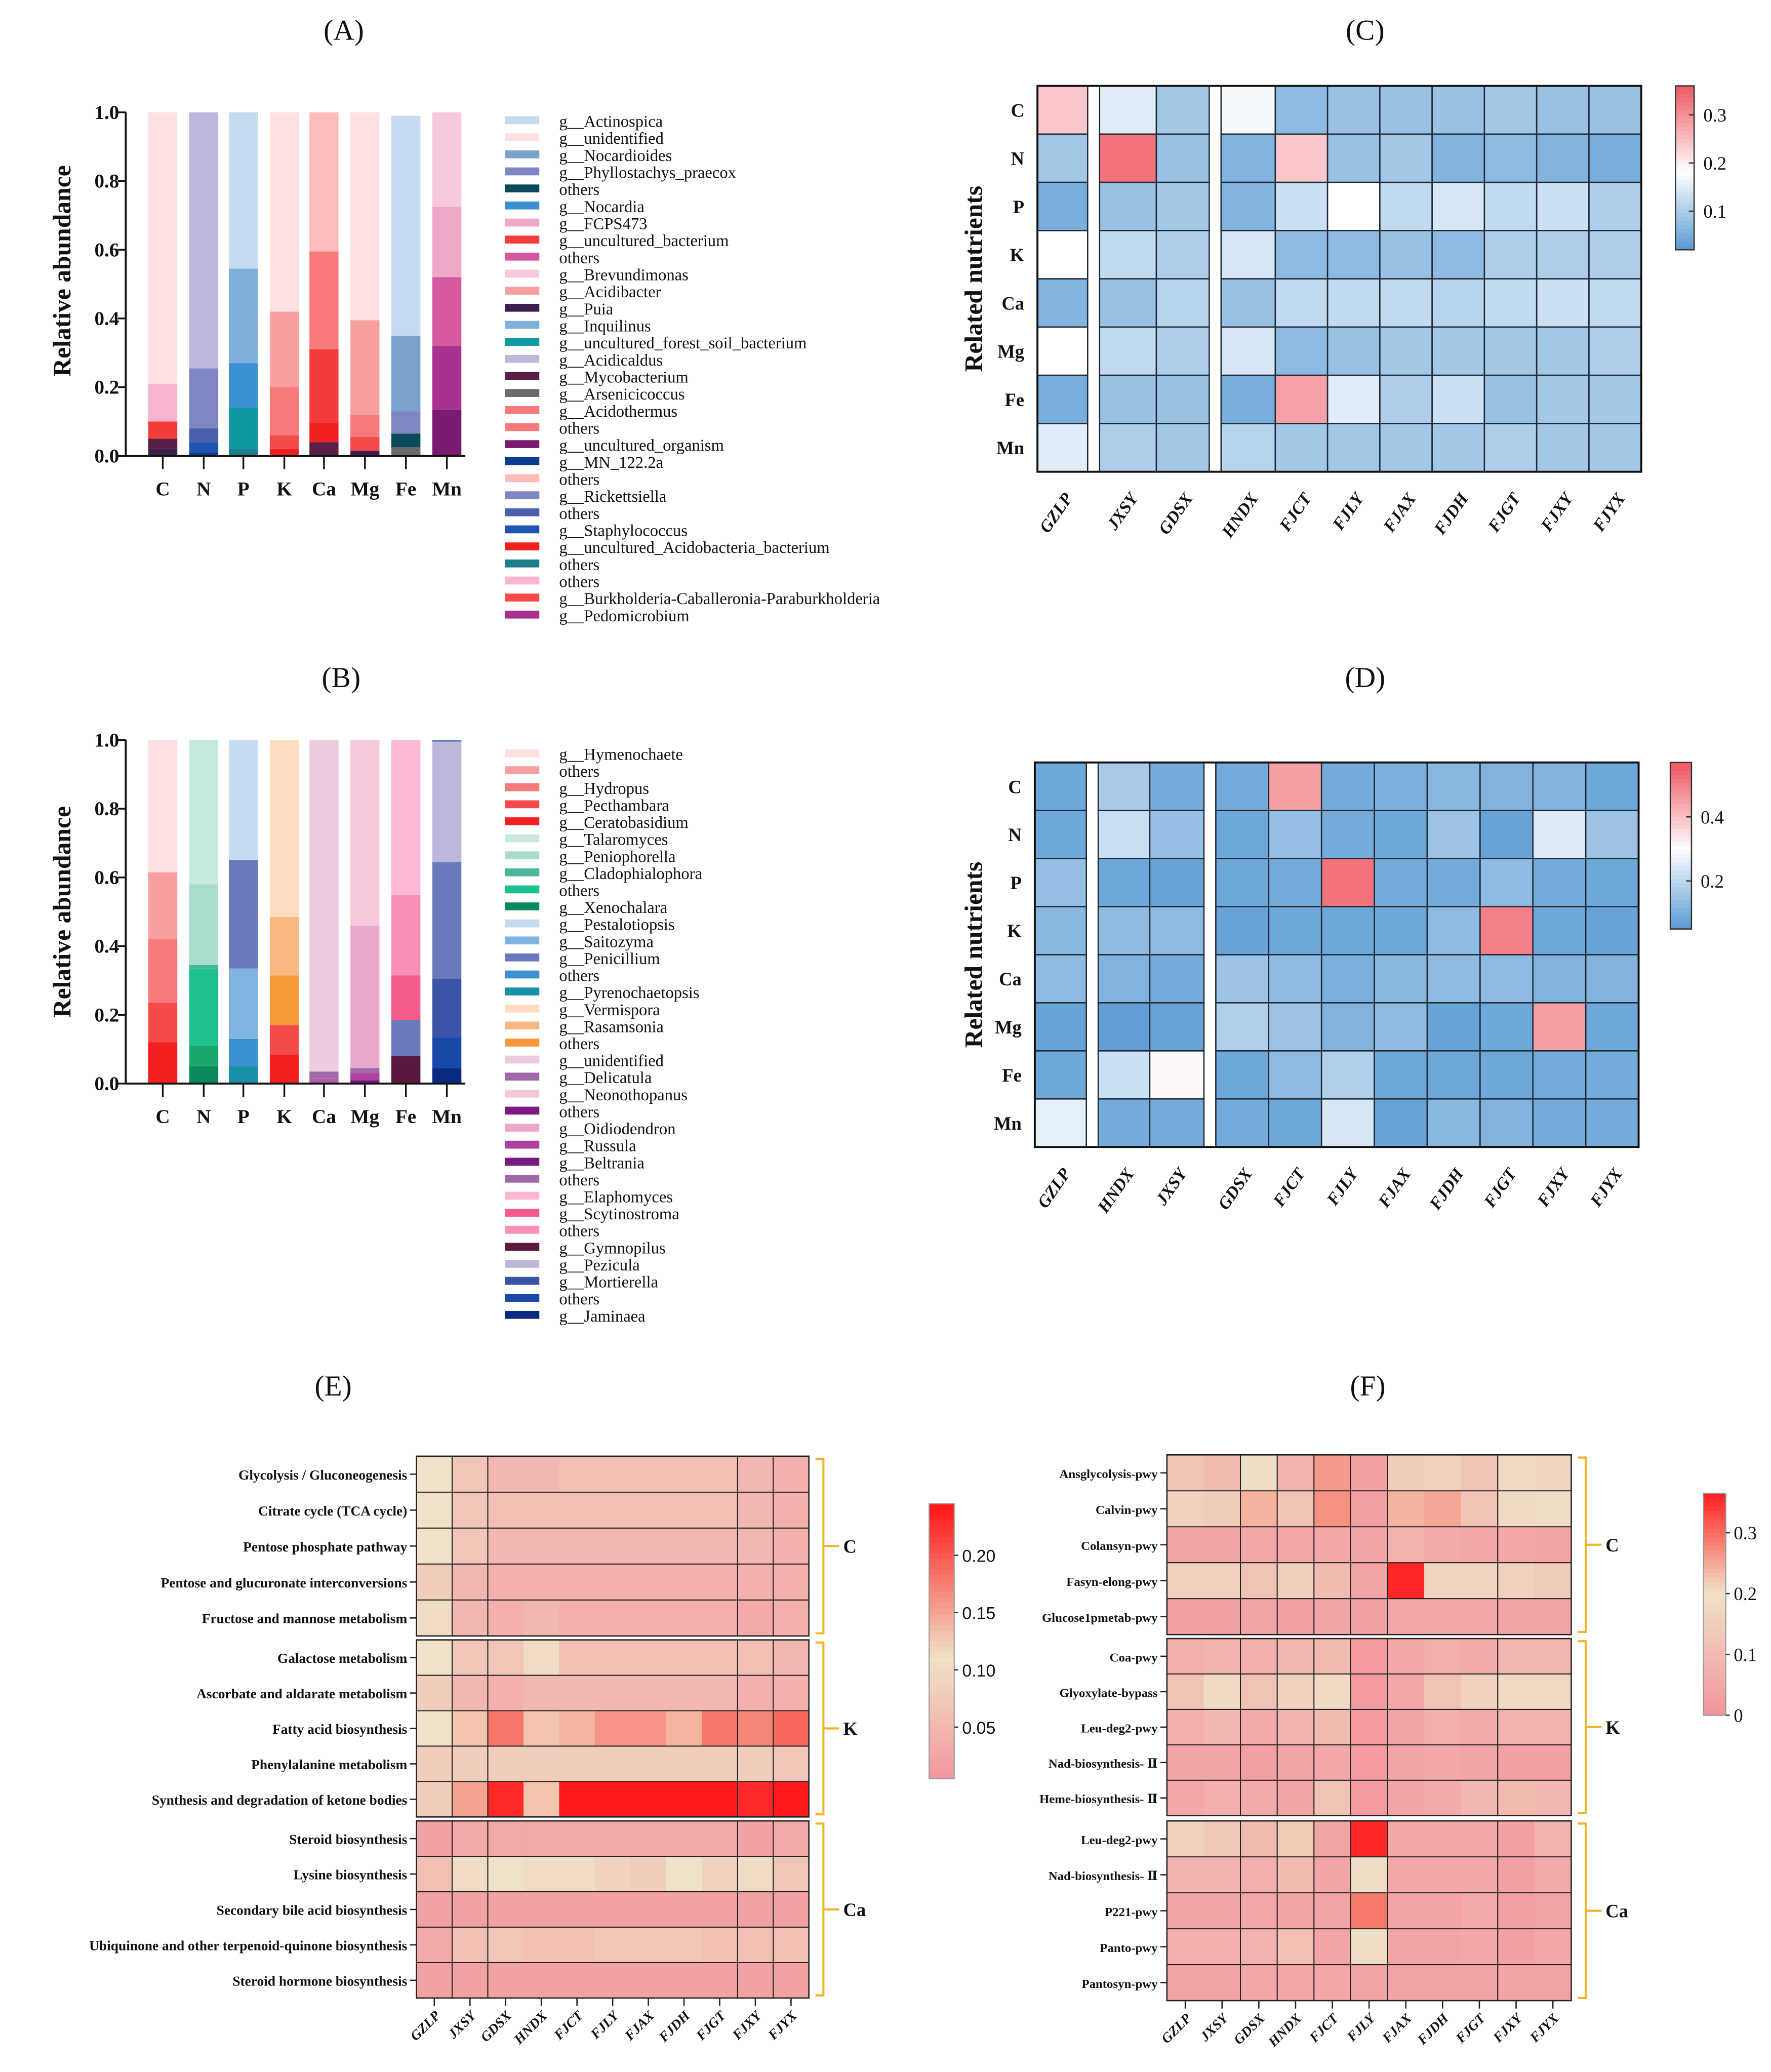  What do you see at coordinates (782, 2025) in the screenshot?
I see `col-label: FJYX` at bounding box center [782, 2025].